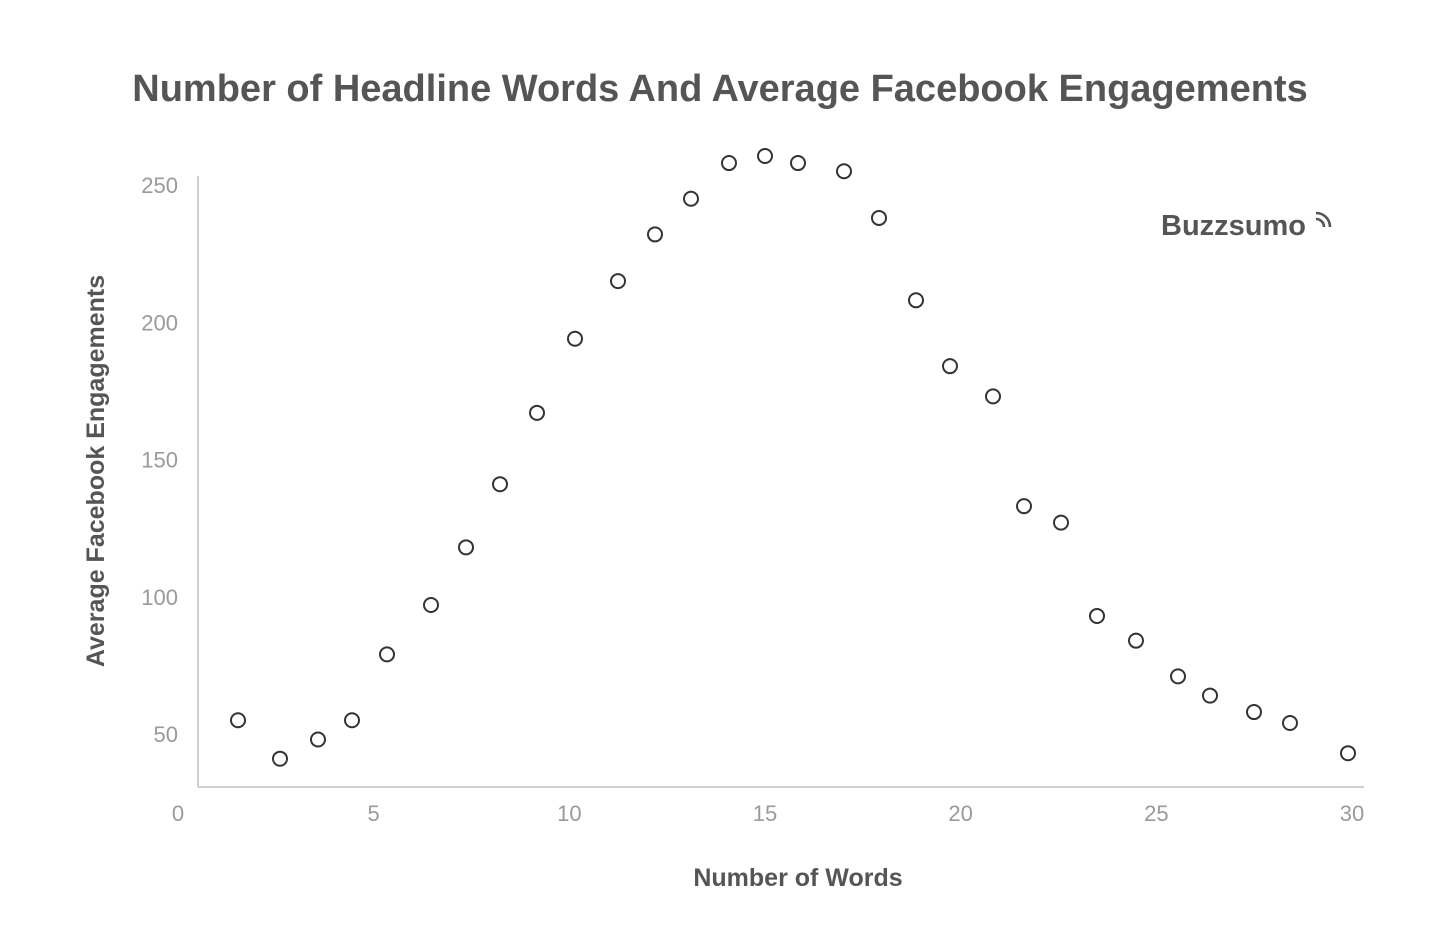  What do you see at coordinates (765, 813) in the screenshot?
I see `x-tick-label: 15` at bounding box center [765, 813].